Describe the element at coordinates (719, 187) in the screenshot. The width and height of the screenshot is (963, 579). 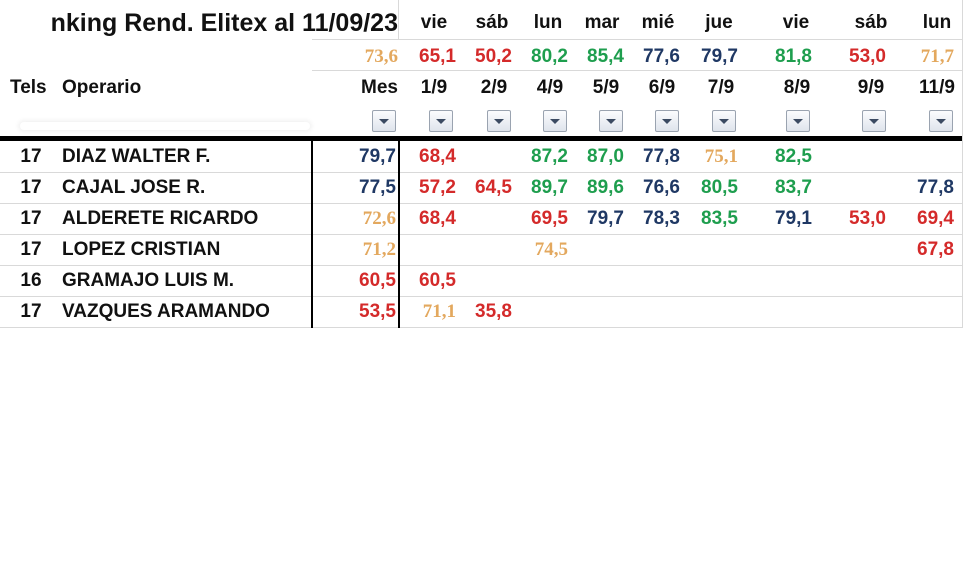
I see `row-day-value: 80,5` at that location.